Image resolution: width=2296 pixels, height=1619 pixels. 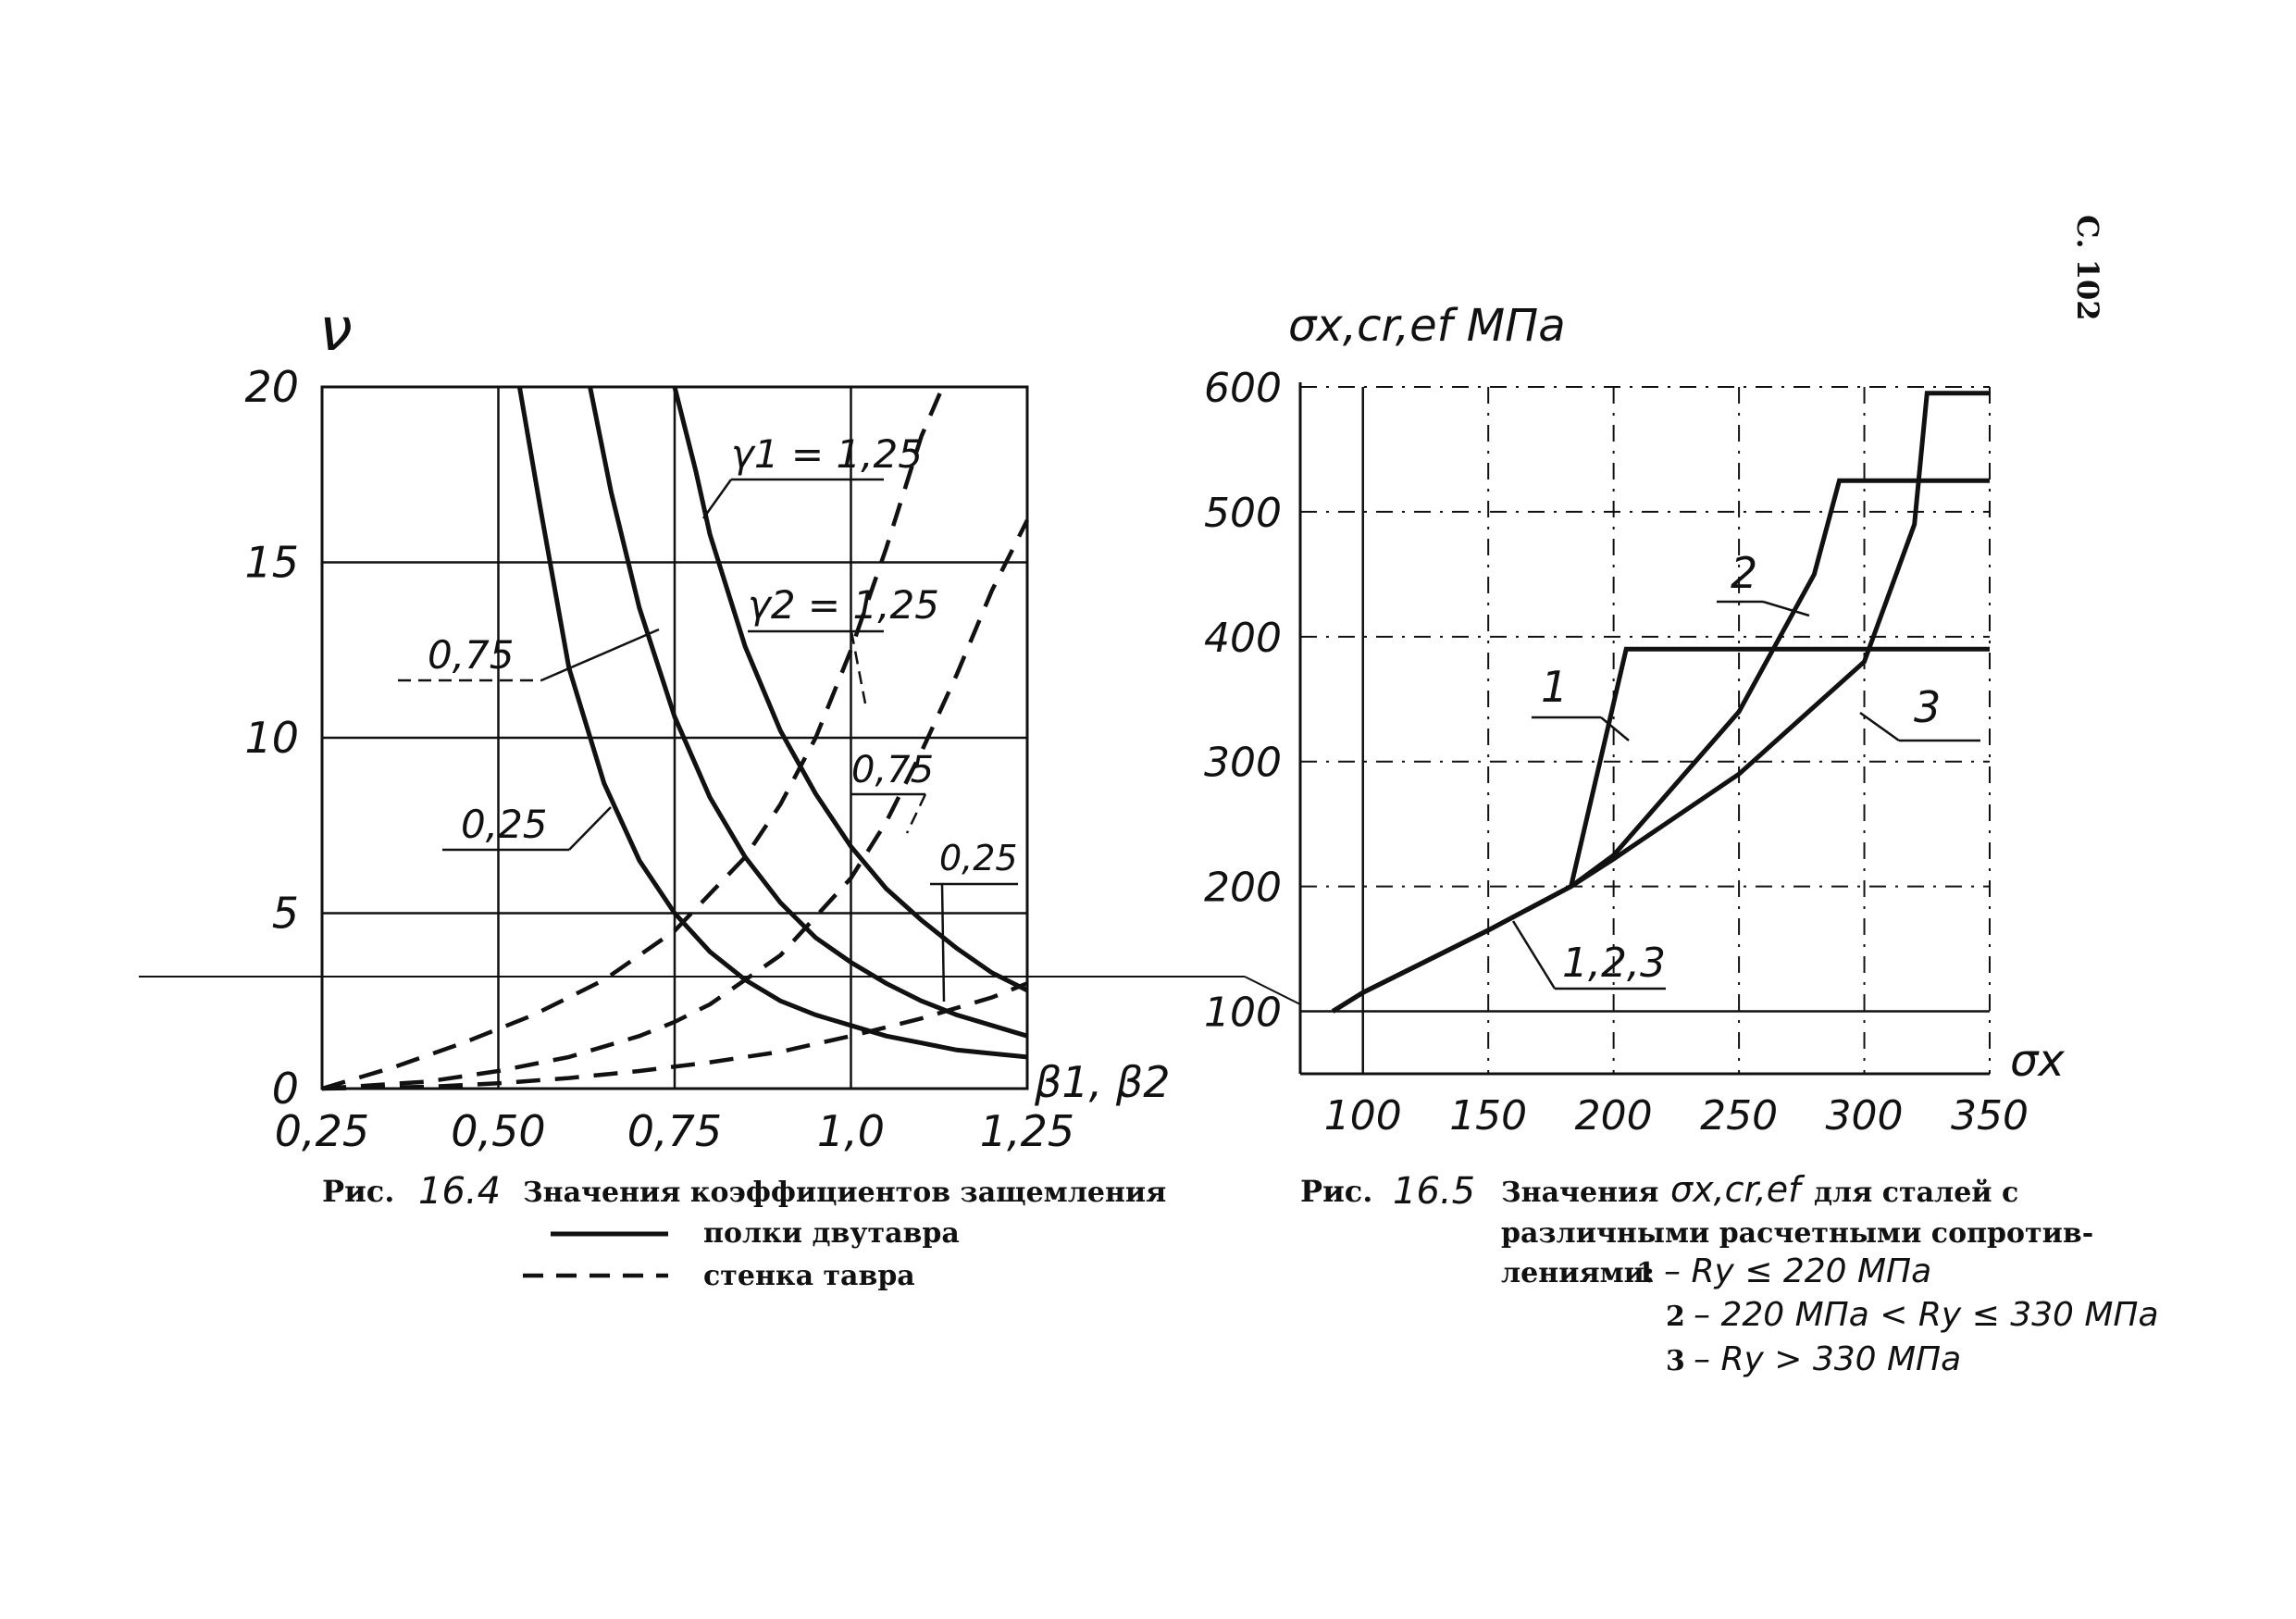 I want to click on legend-label-solid: полки двутавра, so click(x=832, y=1234).